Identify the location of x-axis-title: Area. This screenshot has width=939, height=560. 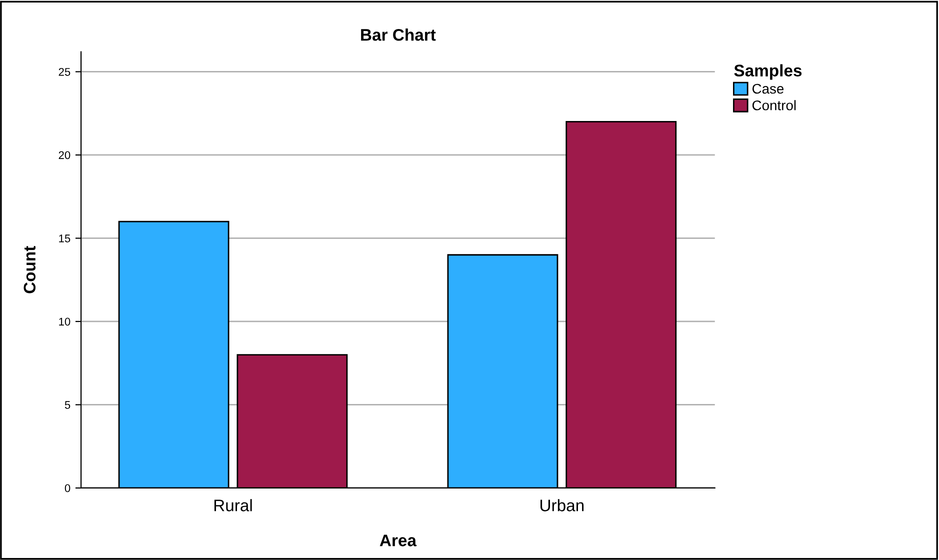
(398, 540).